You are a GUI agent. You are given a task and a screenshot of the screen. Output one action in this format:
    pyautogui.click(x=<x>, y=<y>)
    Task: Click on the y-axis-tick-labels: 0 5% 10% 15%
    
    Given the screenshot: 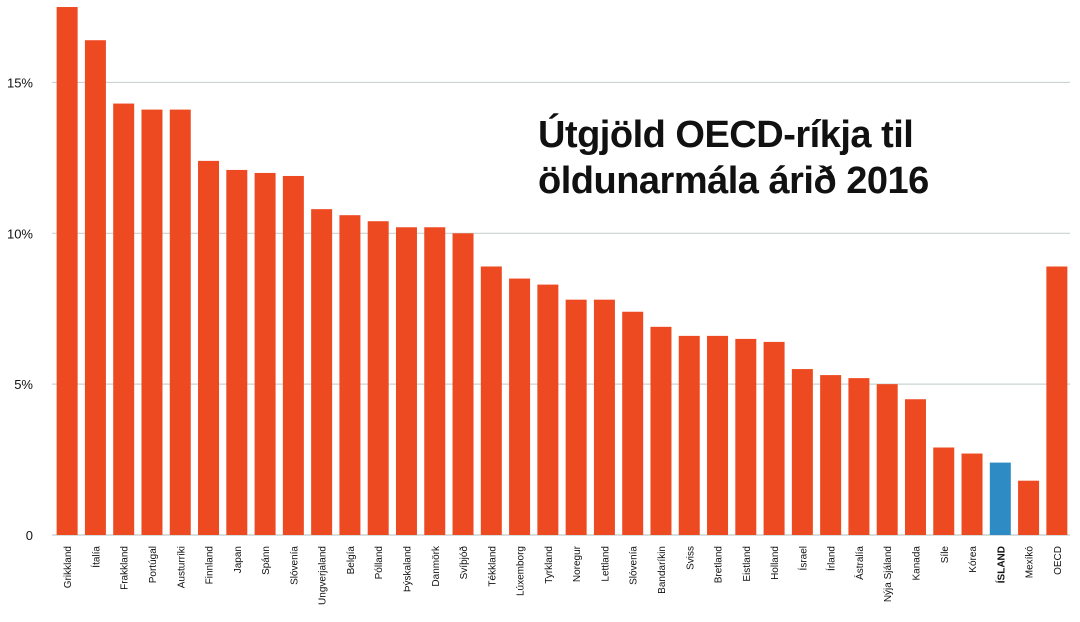 What is the action you would take?
    pyautogui.click(x=20, y=309)
    